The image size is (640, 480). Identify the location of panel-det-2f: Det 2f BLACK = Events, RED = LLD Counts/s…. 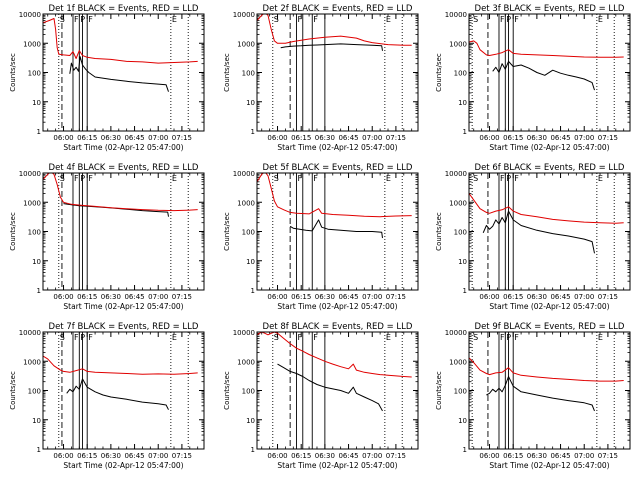
(321, 78).